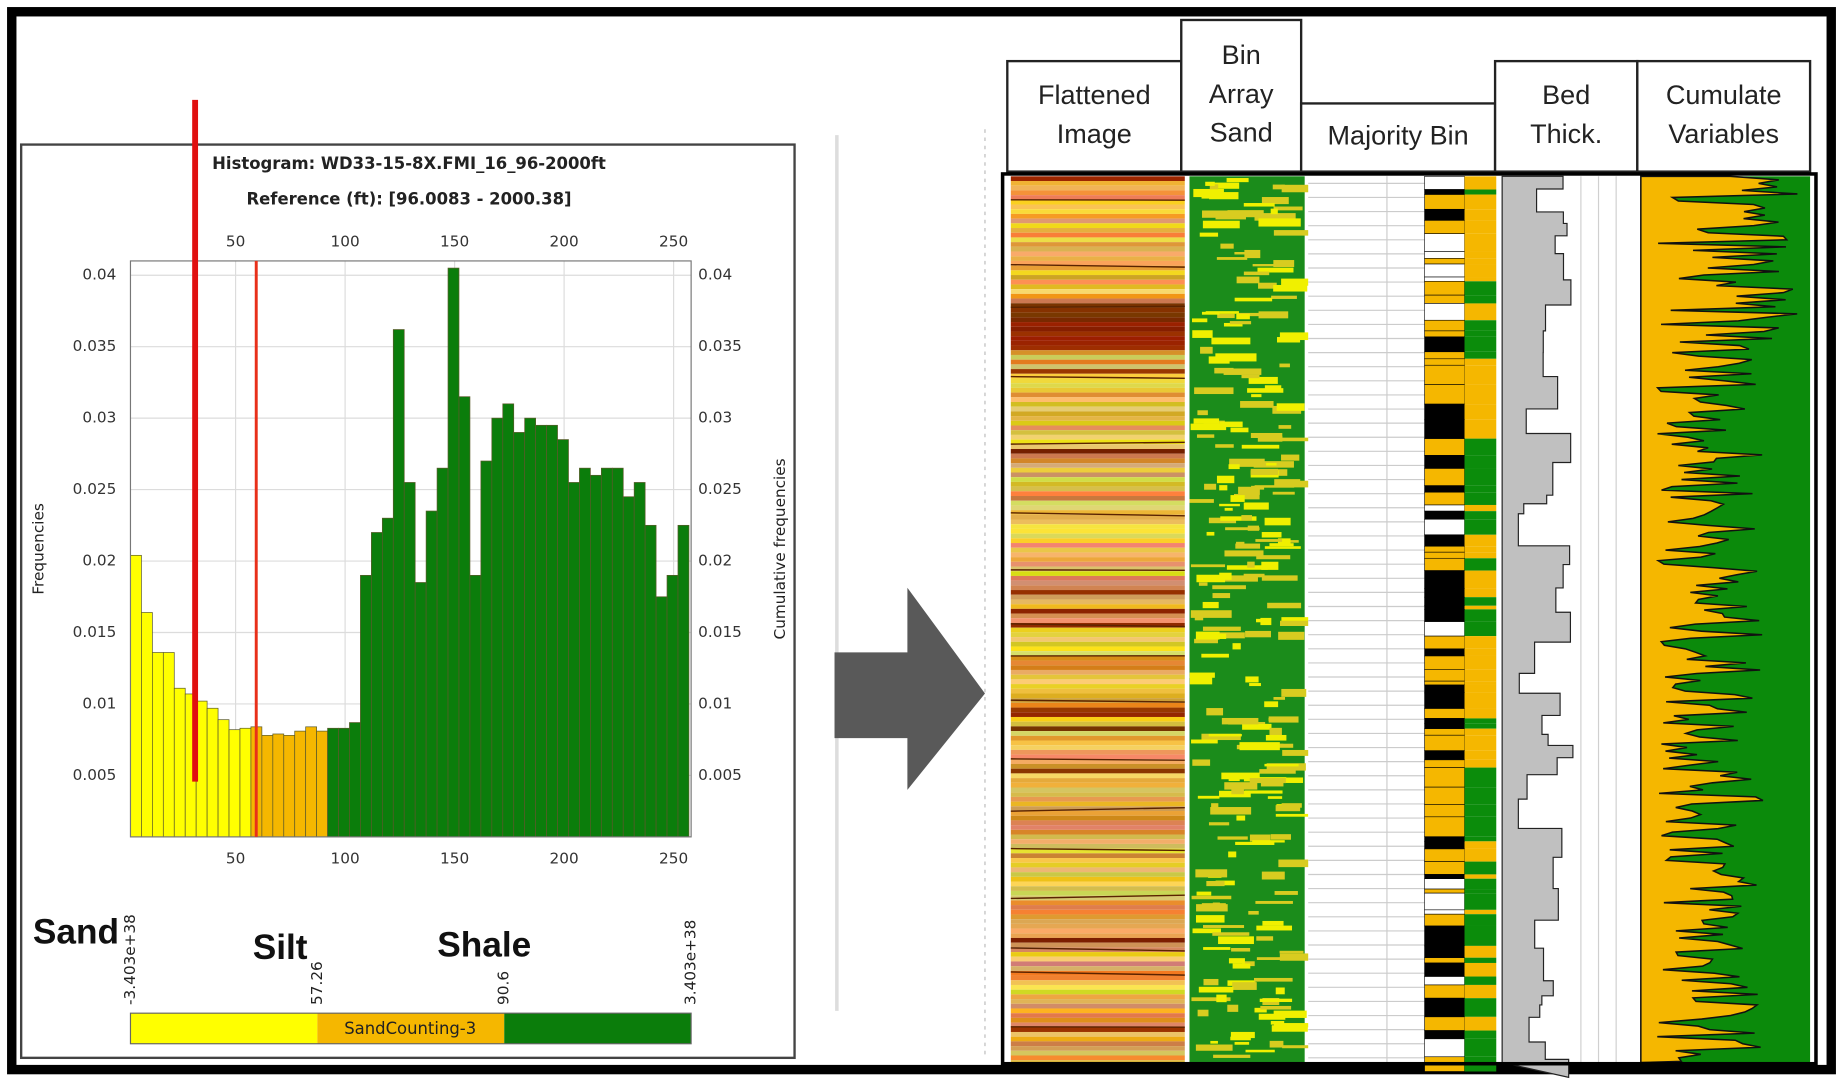  I want to click on x-tick-label-top: 50, so click(235, 242).